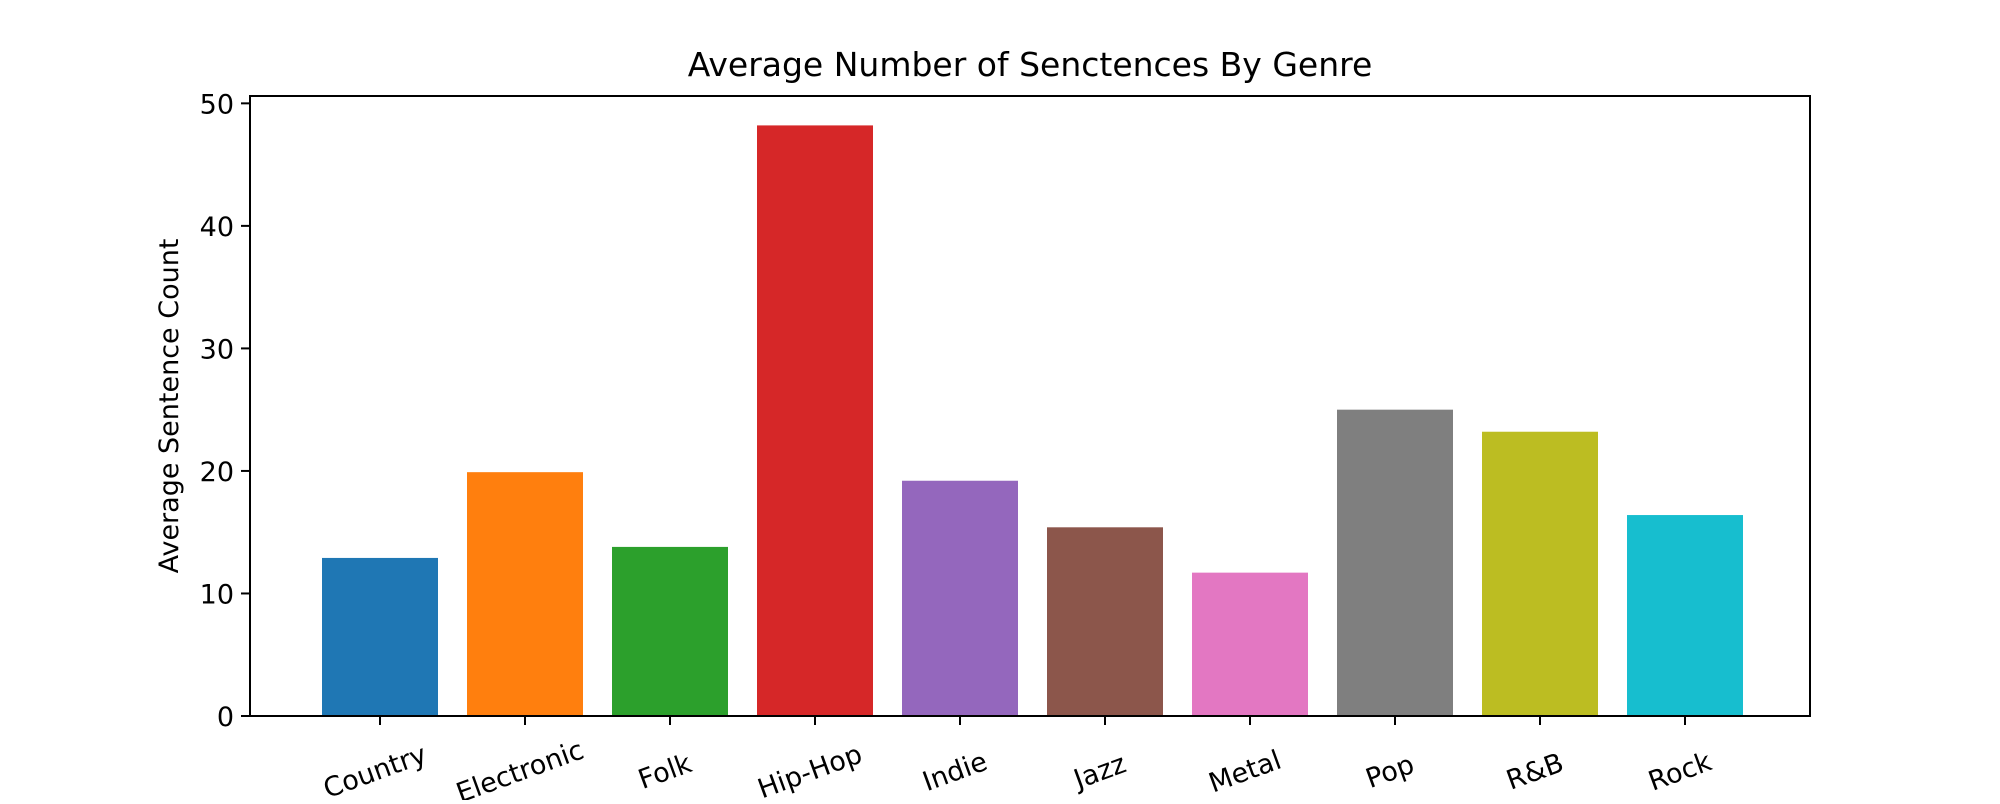  What do you see at coordinates (217, 472) in the screenshot?
I see `y-tick-label: 20` at bounding box center [217, 472].